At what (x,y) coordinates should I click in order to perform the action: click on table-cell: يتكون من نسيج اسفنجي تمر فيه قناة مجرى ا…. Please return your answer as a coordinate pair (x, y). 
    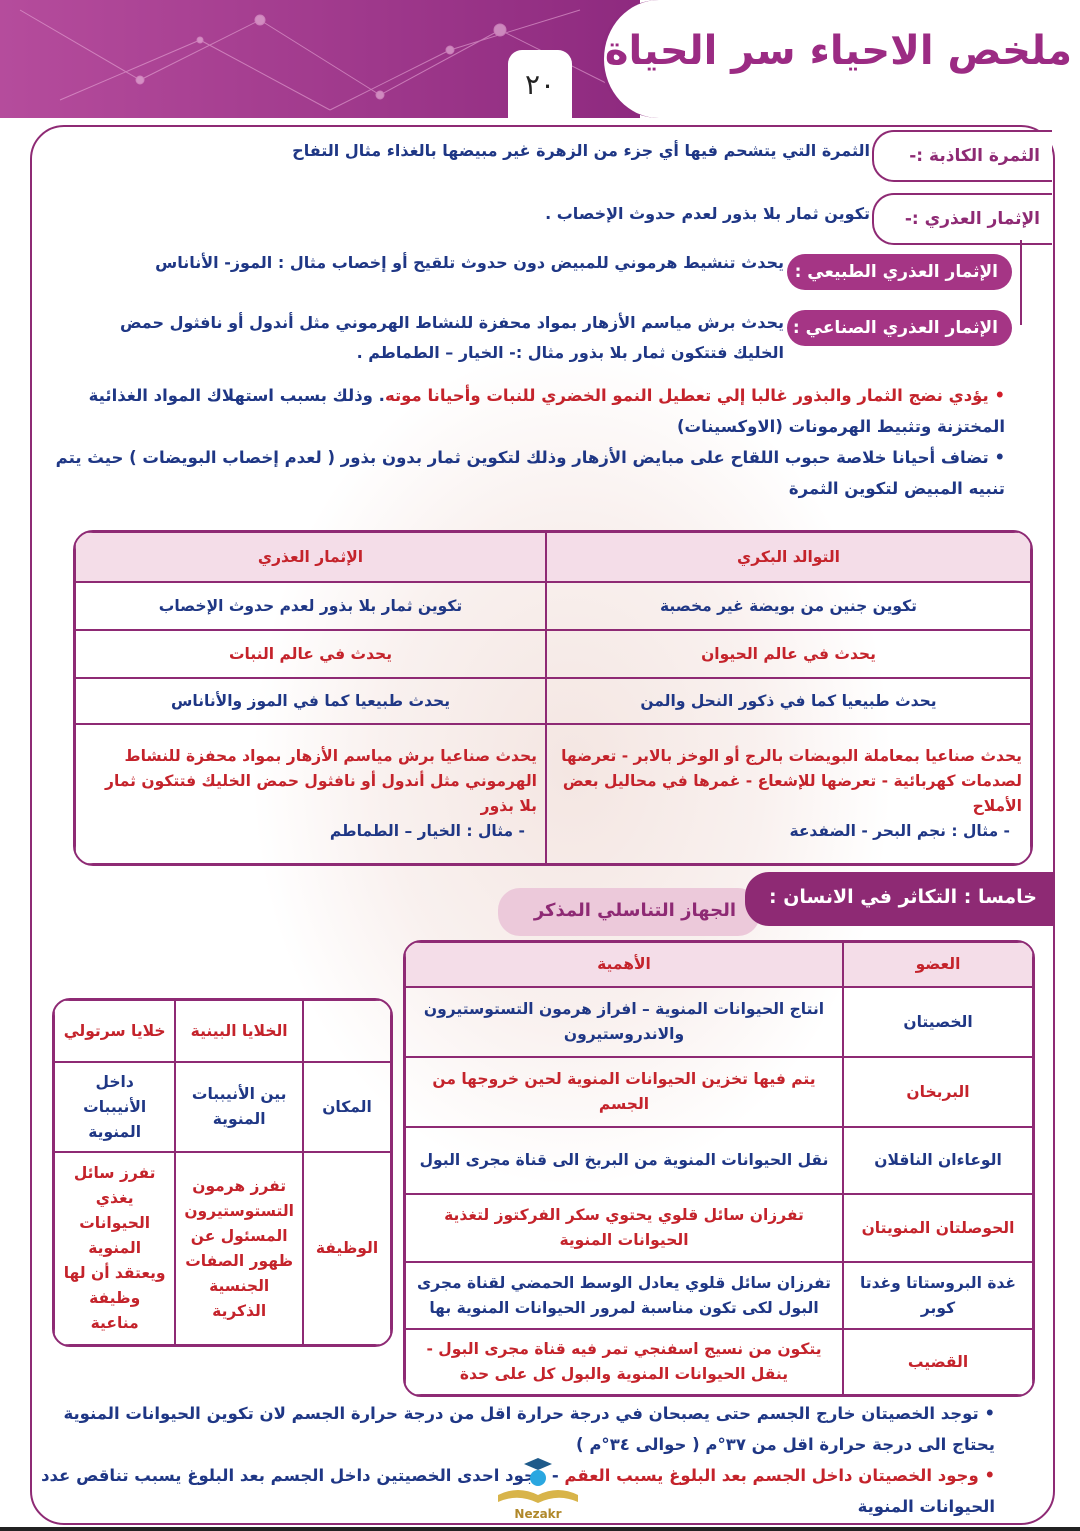
    Looking at the image, I should click on (624, 1362).